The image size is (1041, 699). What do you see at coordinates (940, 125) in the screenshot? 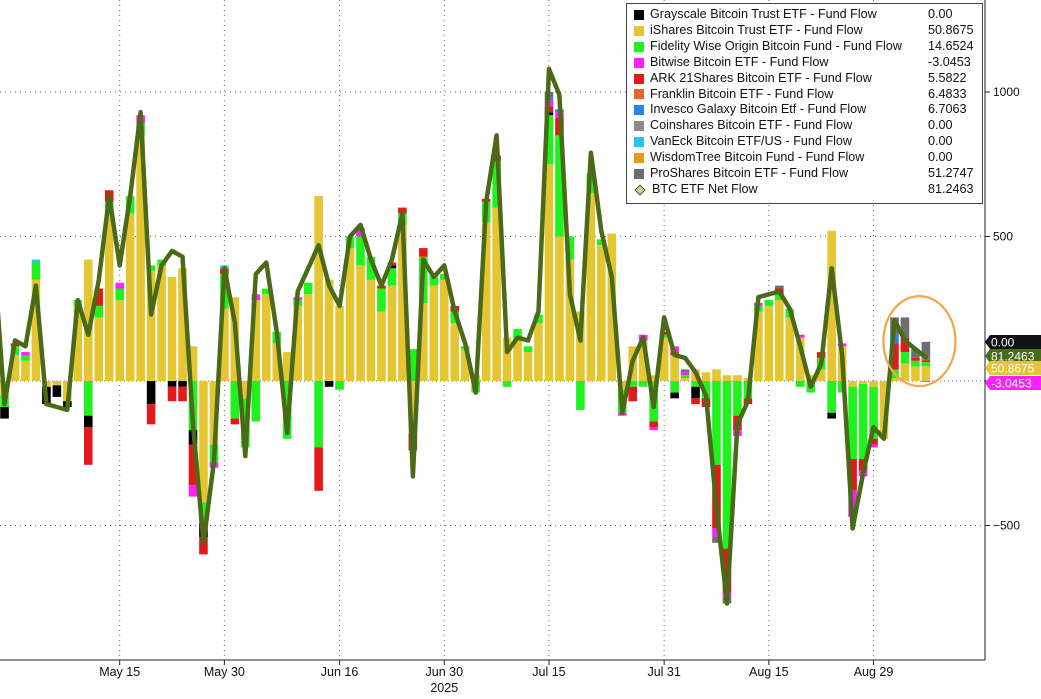
I see `legend-value: 0.00` at bounding box center [940, 125].